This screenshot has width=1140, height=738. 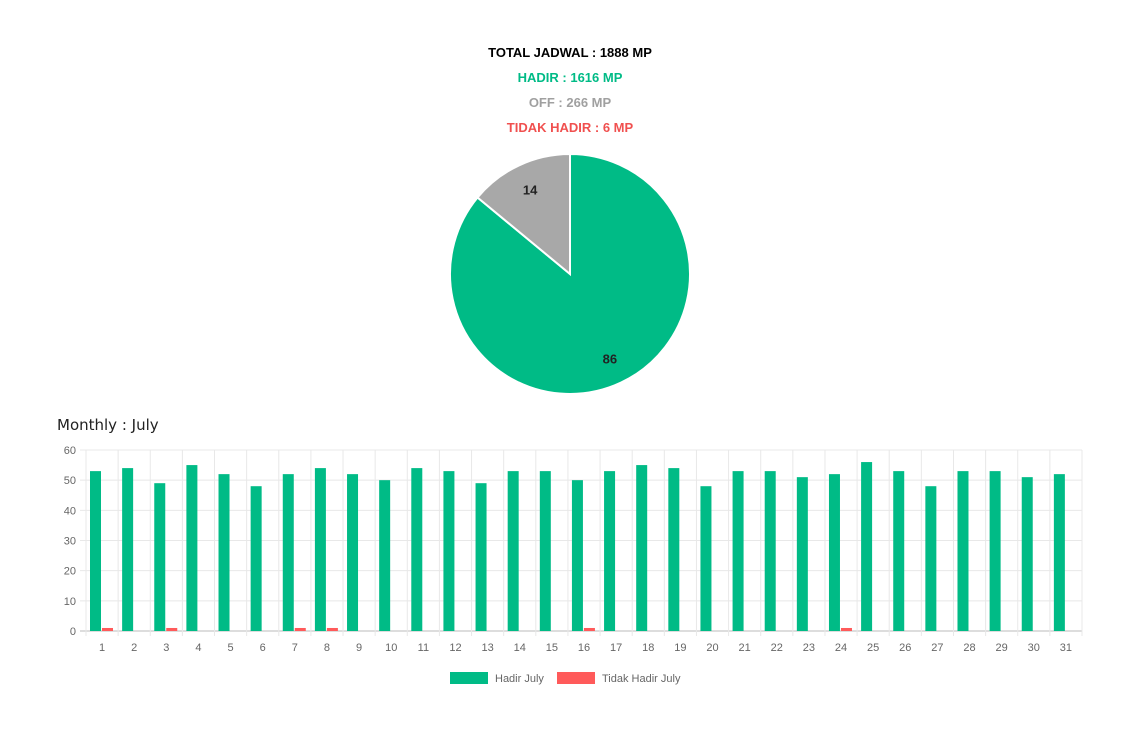 I want to click on attendance-pie-chart: 86 14, so click(x=570, y=273).